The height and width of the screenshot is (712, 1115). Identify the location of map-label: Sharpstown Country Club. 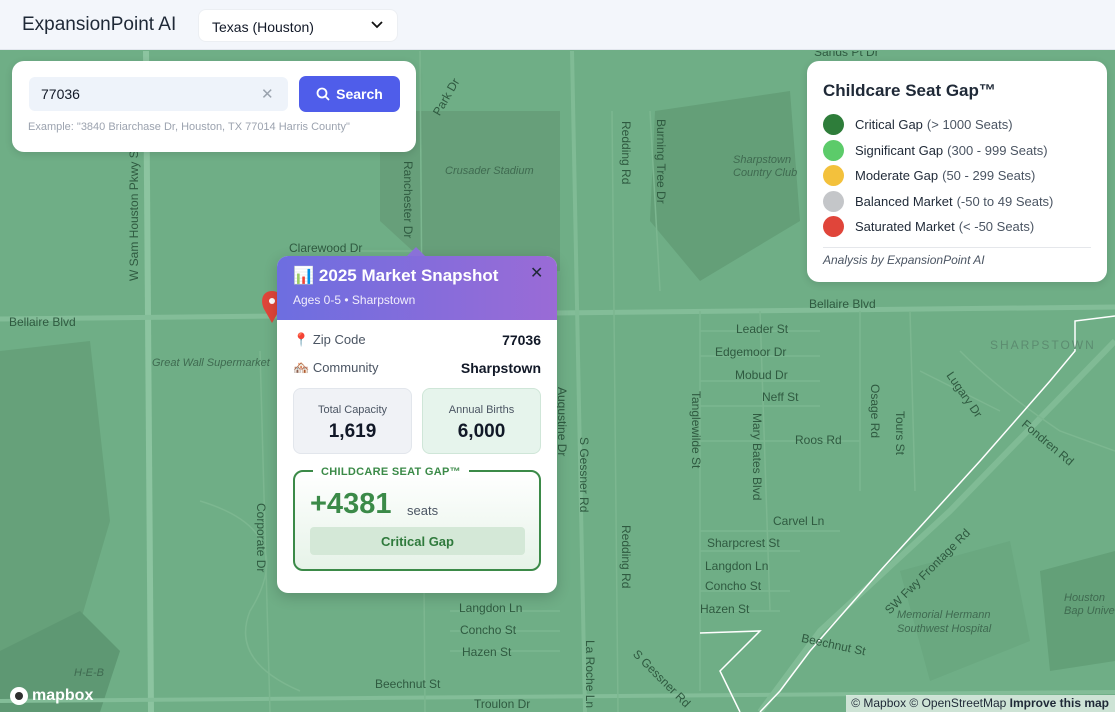
(765, 166).